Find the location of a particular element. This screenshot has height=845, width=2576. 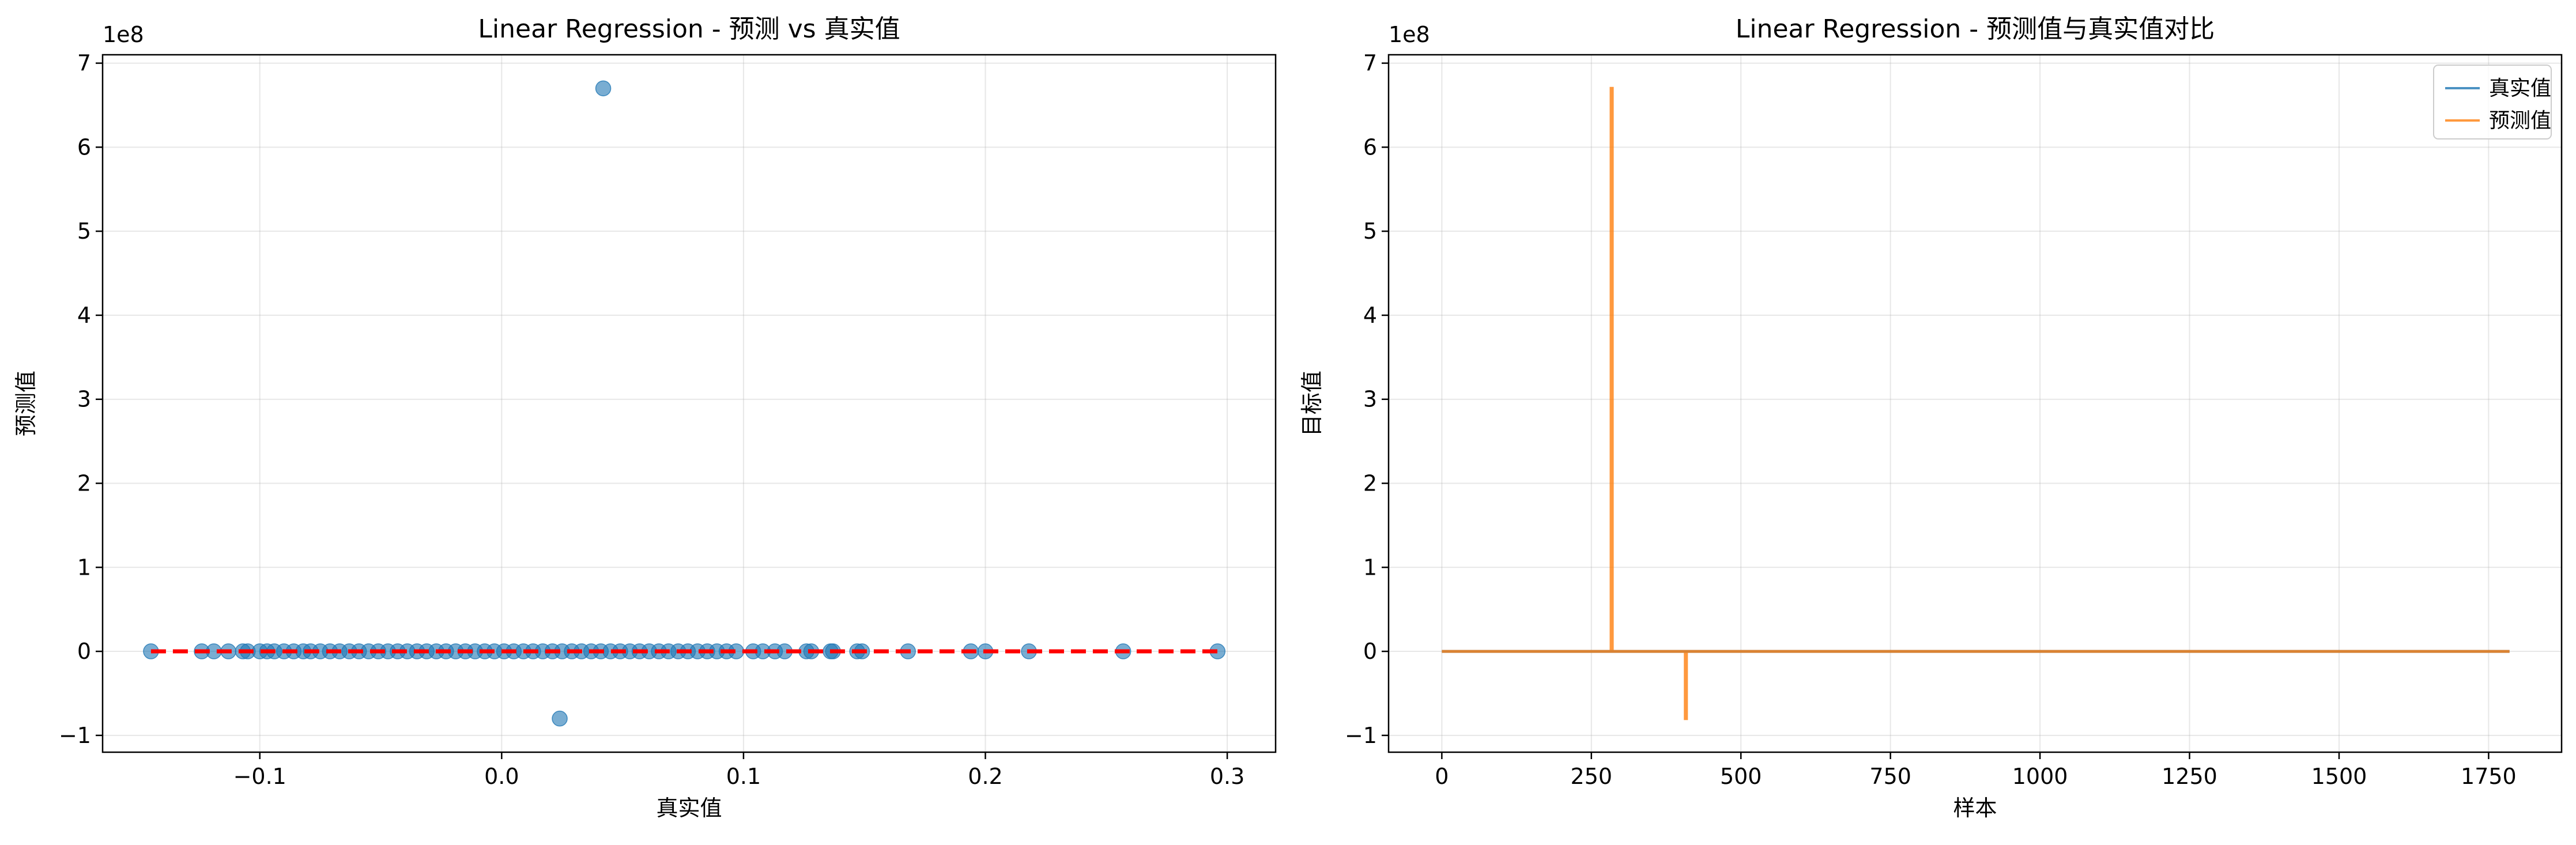

scatter-y-tick-label: 2 is located at coordinates (84, 483).